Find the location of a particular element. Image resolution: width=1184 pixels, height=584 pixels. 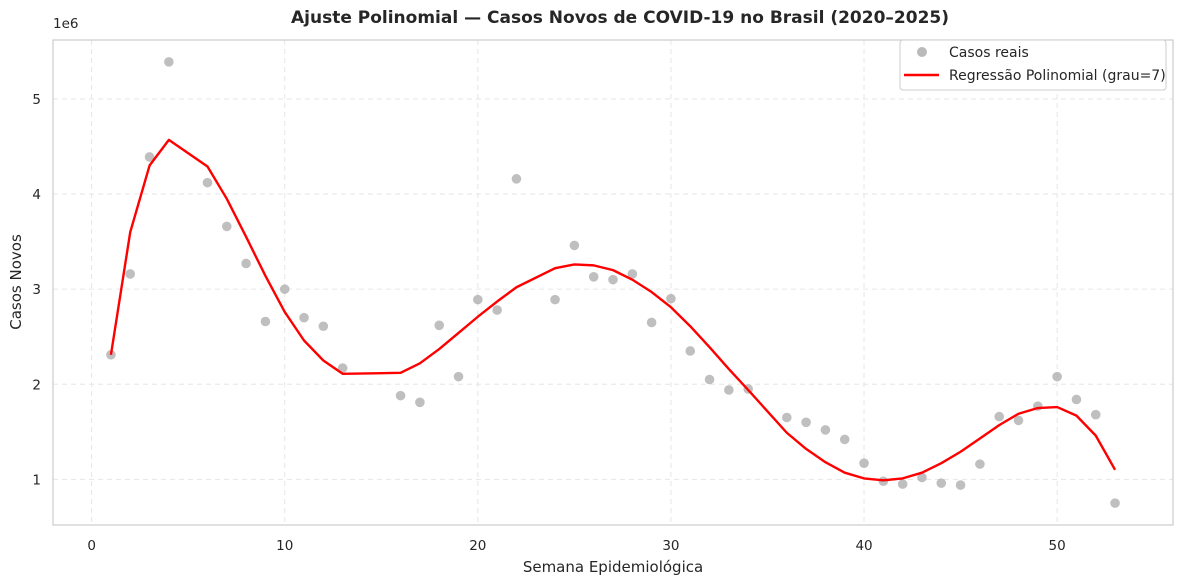

x-tick-label: 40 is located at coordinates (863, 546).